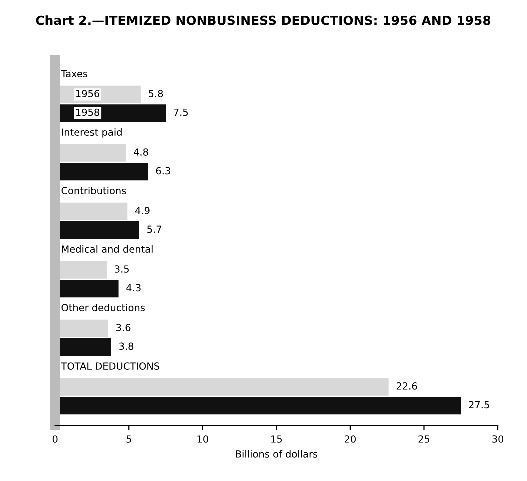  I want to click on data-label: 5.7, so click(155, 230).